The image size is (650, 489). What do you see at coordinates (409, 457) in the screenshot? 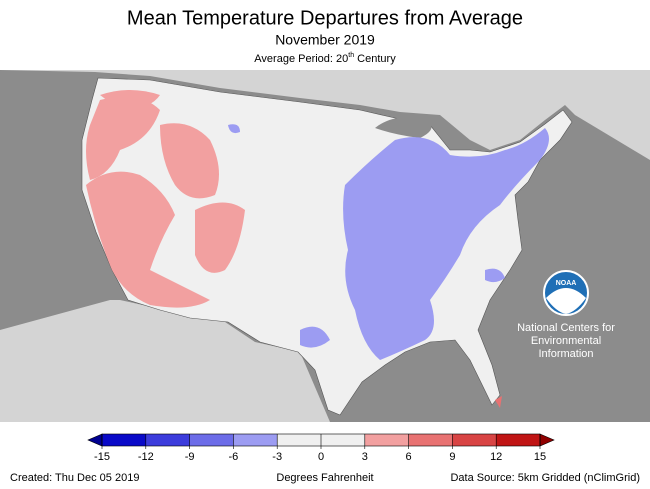
I see `colorbar-tick-label: 6` at bounding box center [409, 457].